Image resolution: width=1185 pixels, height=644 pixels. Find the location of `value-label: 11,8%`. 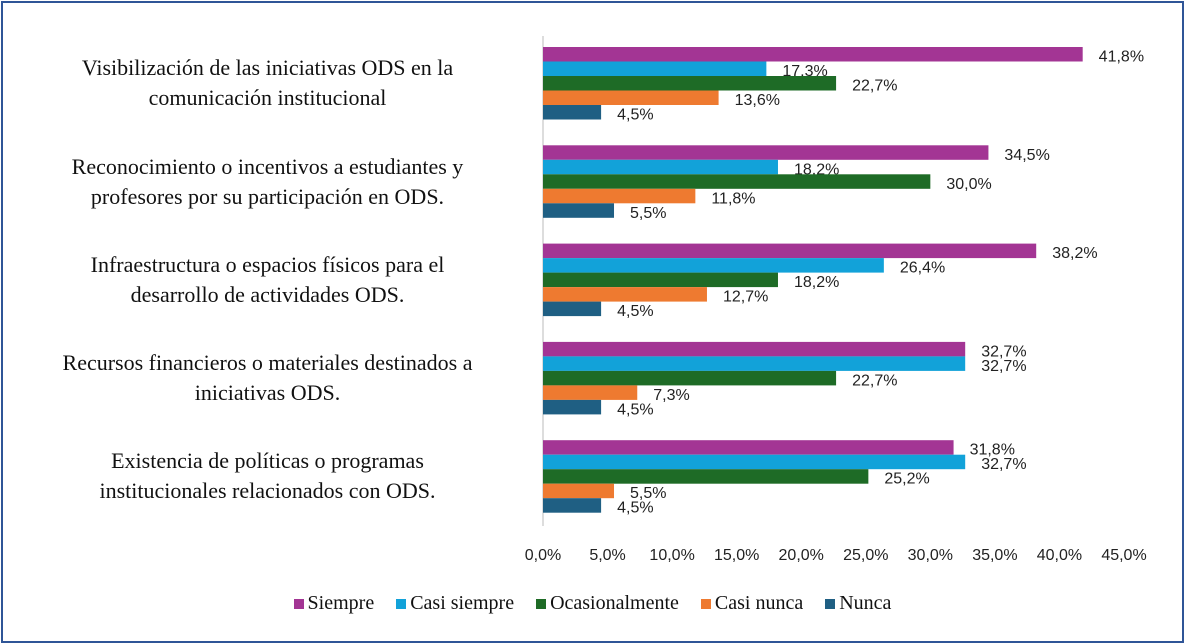

value-label: 11,8% is located at coordinates (733, 198).